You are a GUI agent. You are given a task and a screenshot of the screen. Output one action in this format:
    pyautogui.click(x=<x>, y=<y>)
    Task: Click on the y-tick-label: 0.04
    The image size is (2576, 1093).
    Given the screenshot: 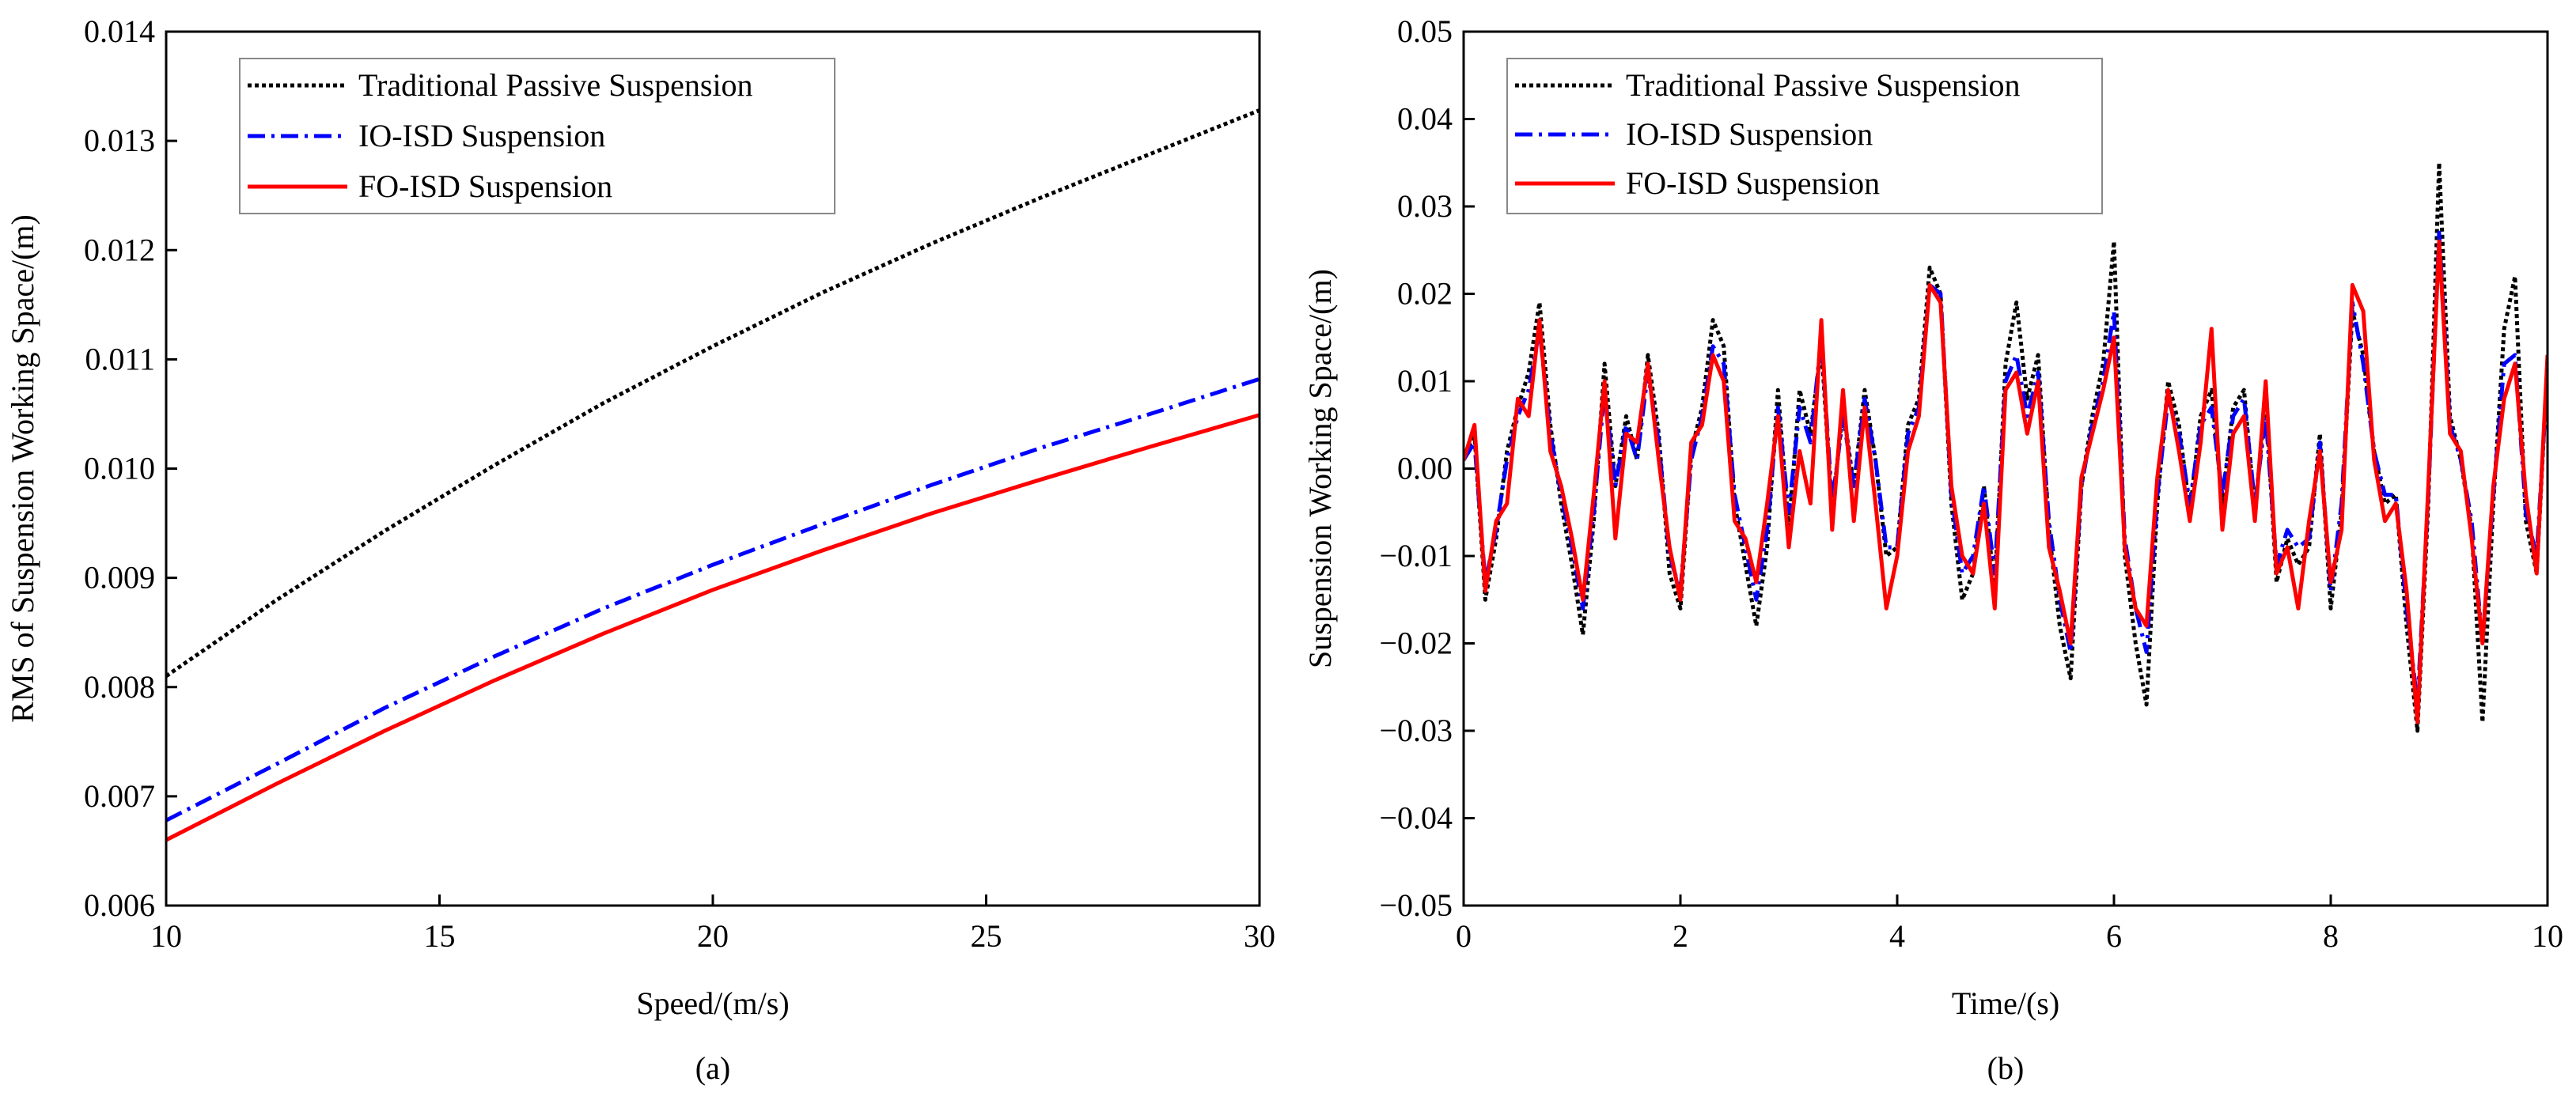 What is the action you would take?
    pyautogui.click(x=1425, y=119)
    